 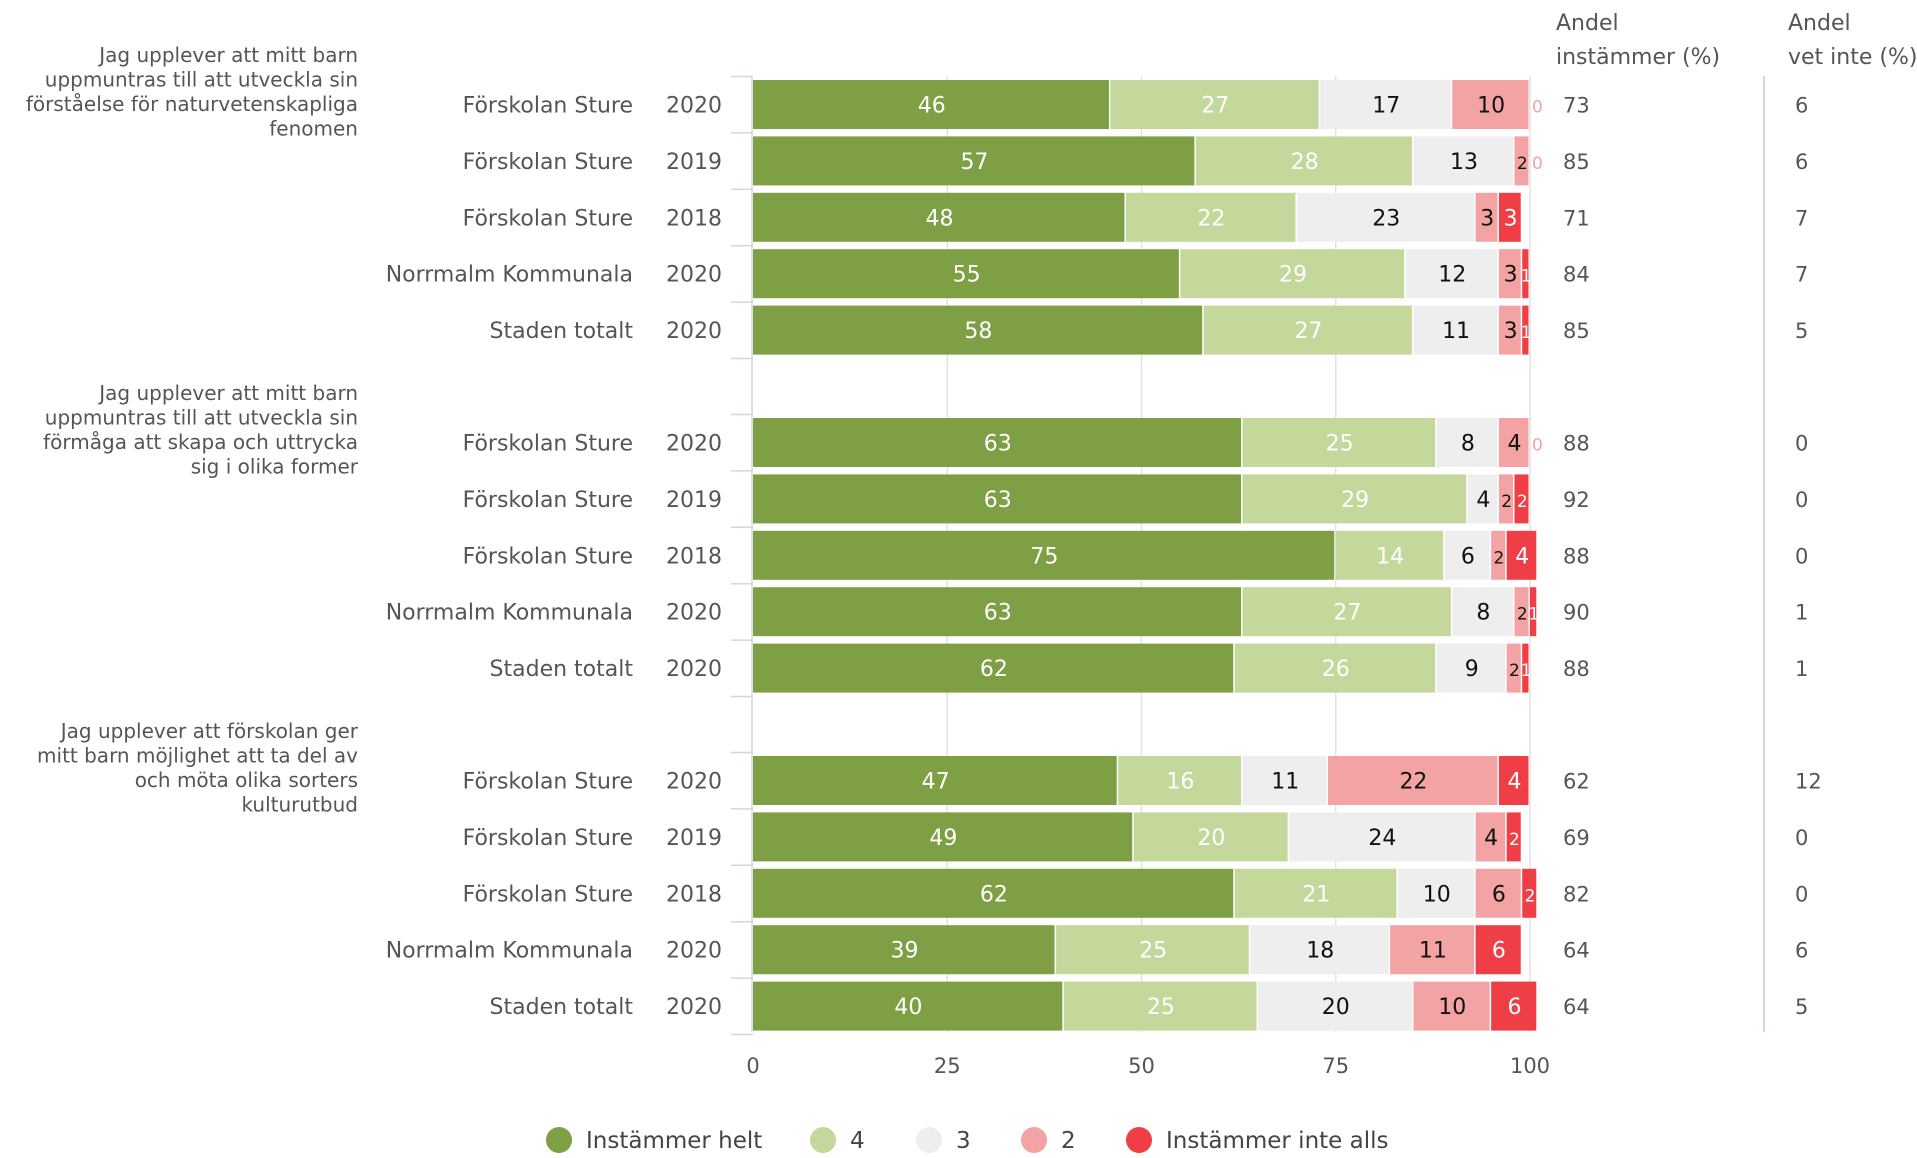 What do you see at coordinates (967, 275) in the screenshot?
I see `bar-data-label: 55` at bounding box center [967, 275].